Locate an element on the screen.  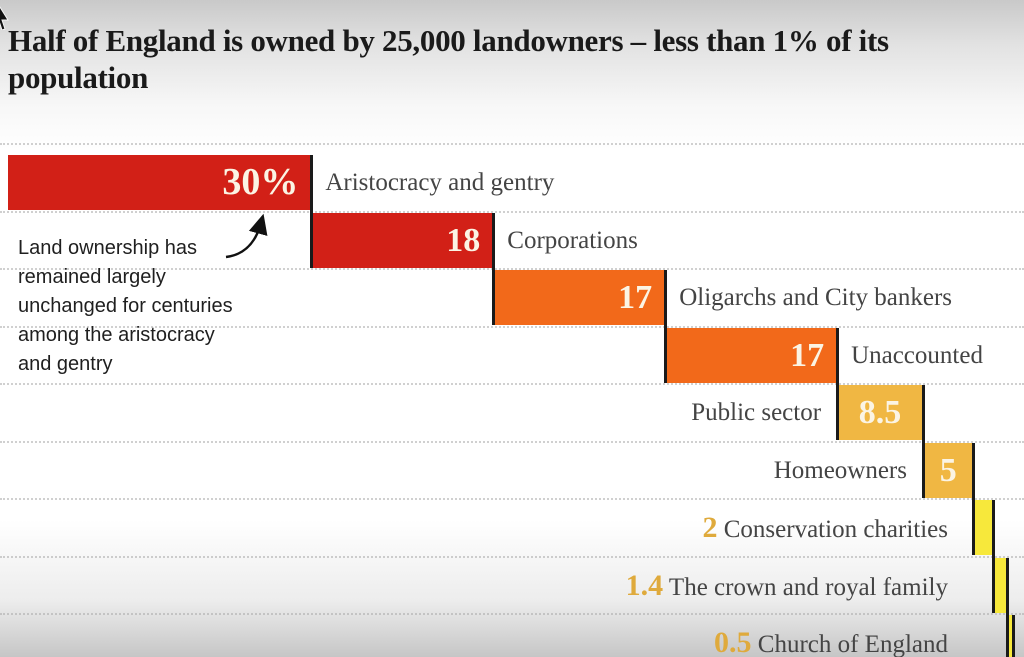
bar-homeowners is located at coordinates (948, 470).